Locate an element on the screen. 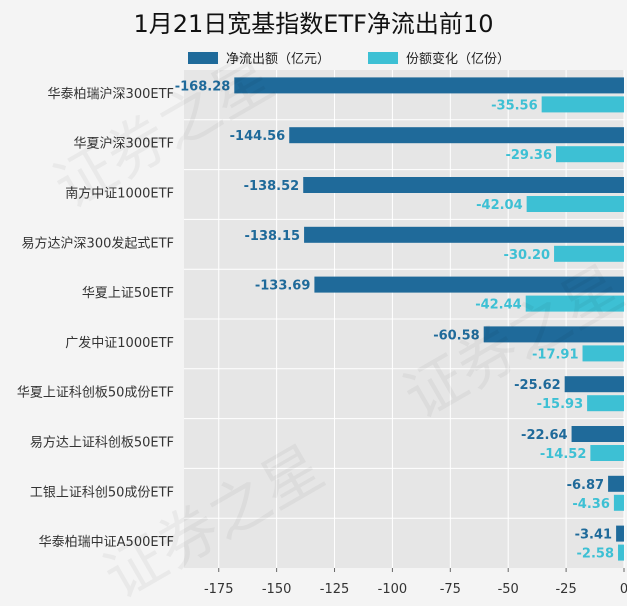 The width and height of the screenshot is (627, 606). data-label-share-change: -35.56 is located at coordinates (514, 105).